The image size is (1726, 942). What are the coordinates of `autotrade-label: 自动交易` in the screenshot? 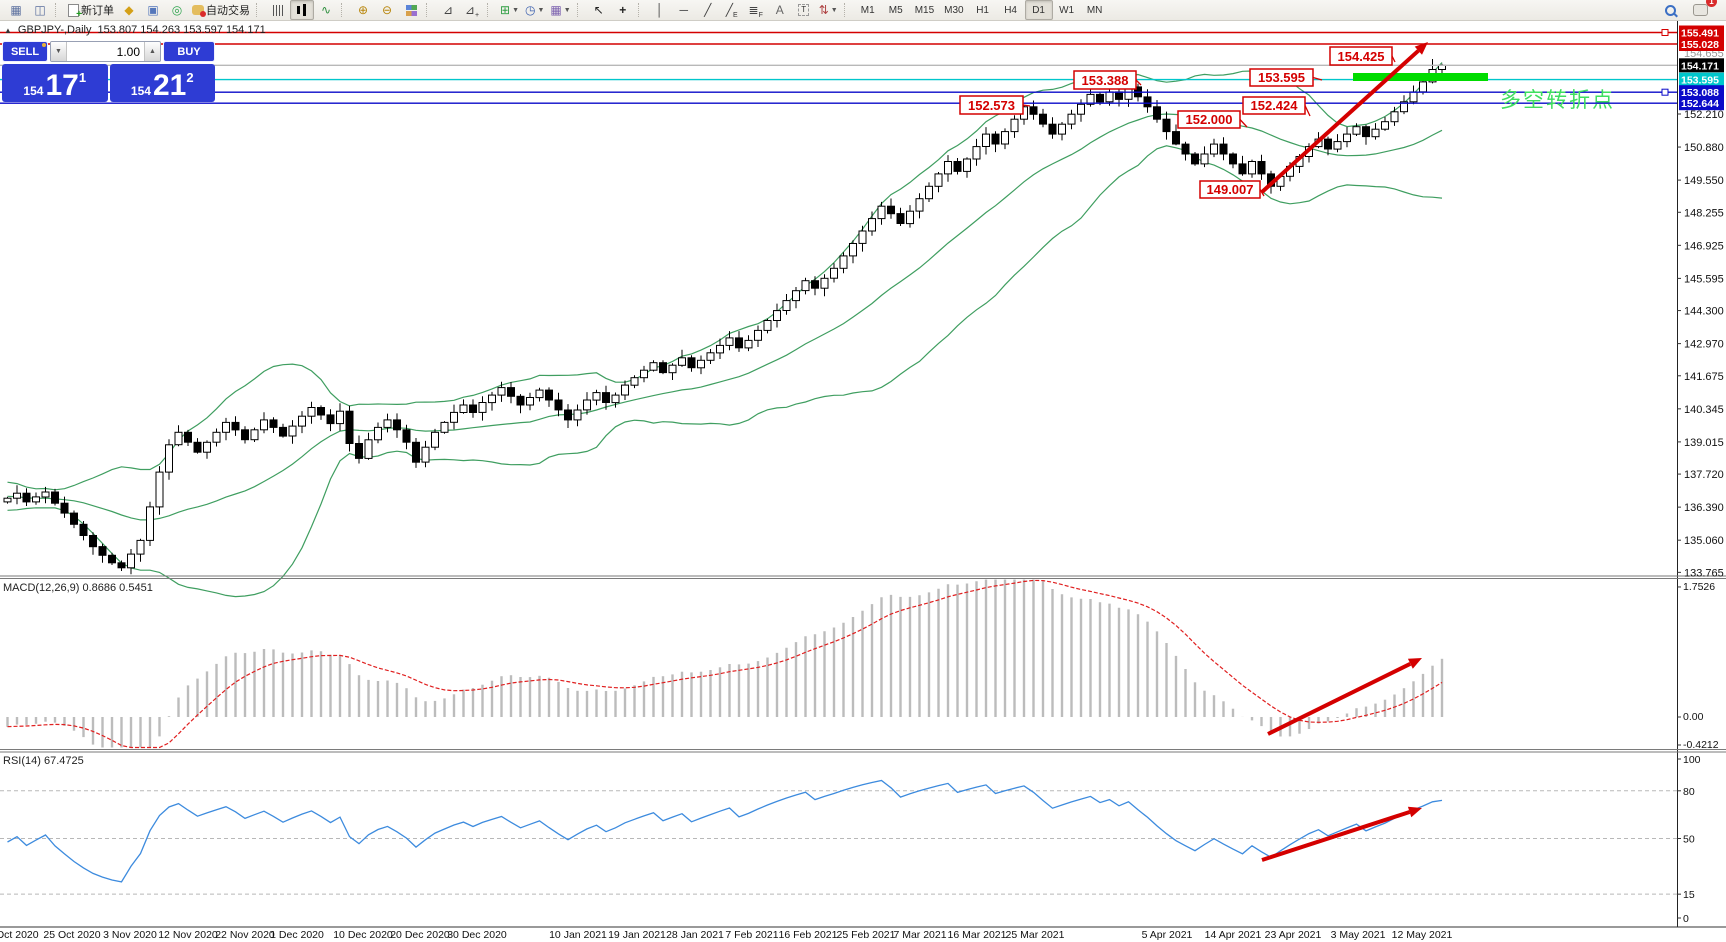 It's located at (228, 11).